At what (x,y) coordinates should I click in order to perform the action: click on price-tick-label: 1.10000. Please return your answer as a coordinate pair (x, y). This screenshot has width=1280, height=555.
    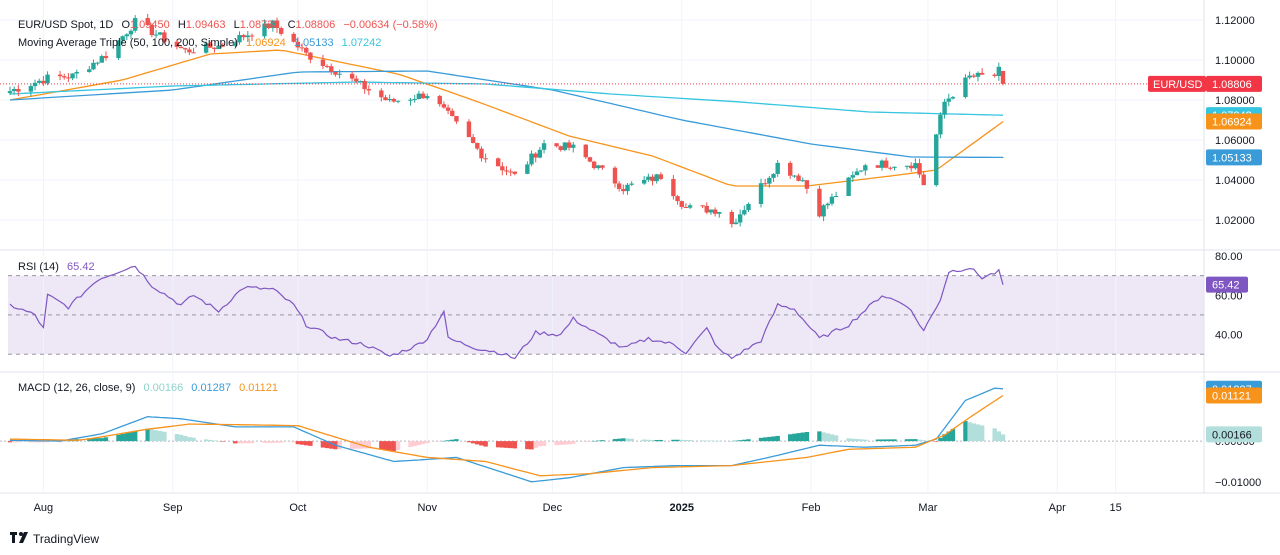
    Looking at the image, I should click on (1235, 61).